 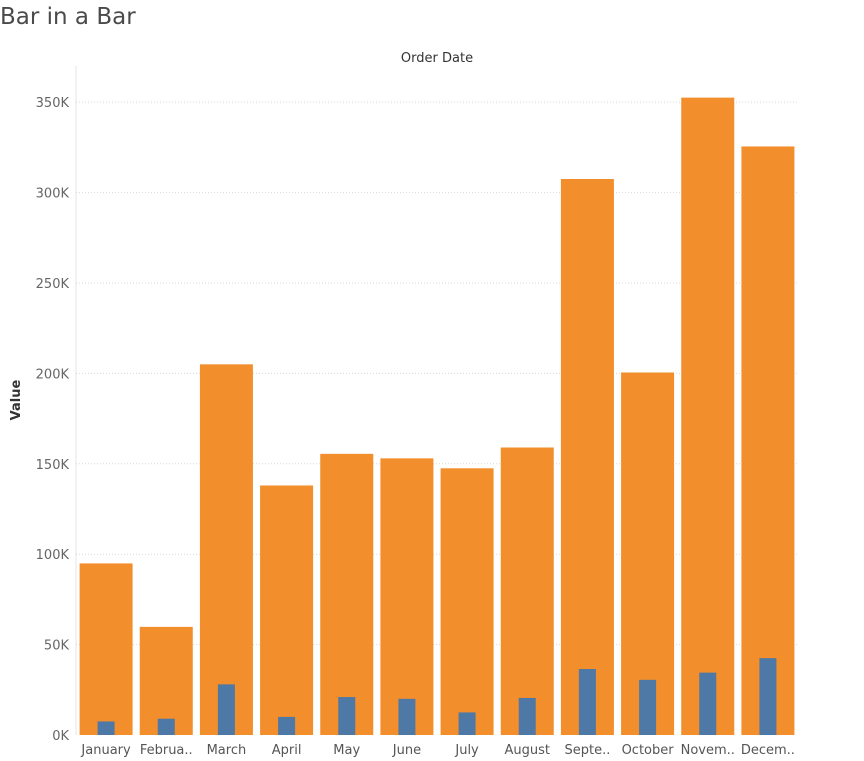 What do you see at coordinates (528, 750) in the screenshot?
I see `x-tick-label: August` at bounding box center [528, 750].